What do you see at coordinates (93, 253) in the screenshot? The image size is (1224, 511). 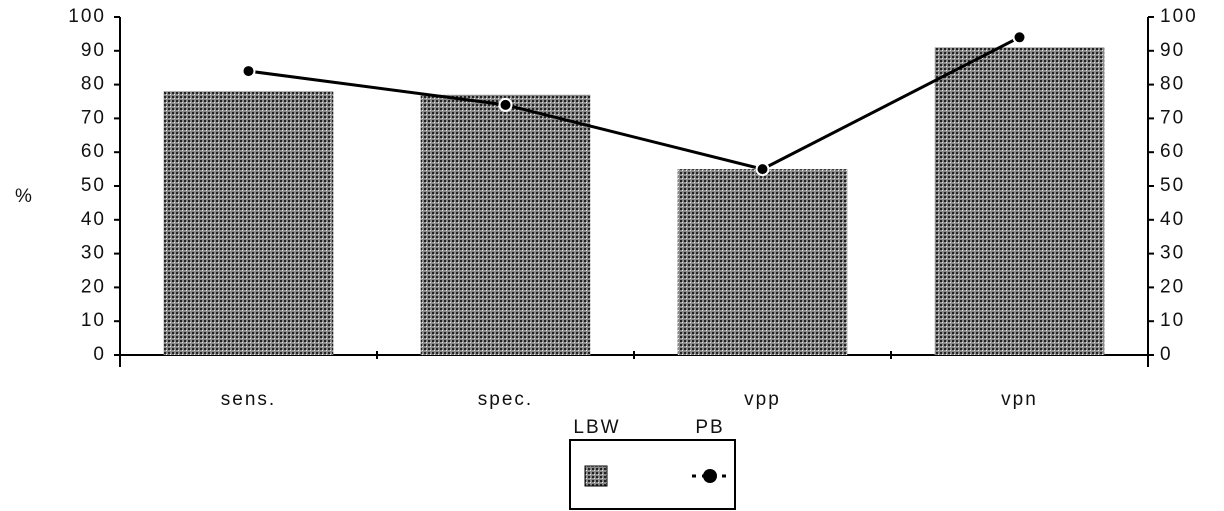 I see `y-tick-label: 30` at bounding box center [93, 253].